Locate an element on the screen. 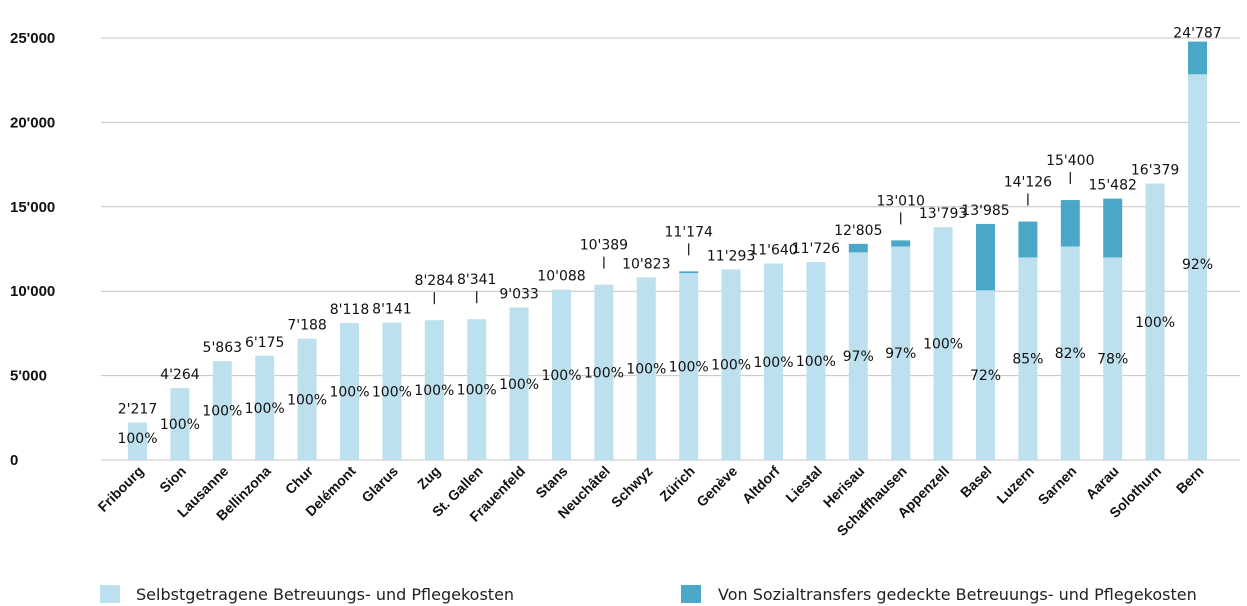 Image resolution: width=1247 pixels, height=606 pixels. x-tick-label: Bern is located at coordinates (1190, 480).